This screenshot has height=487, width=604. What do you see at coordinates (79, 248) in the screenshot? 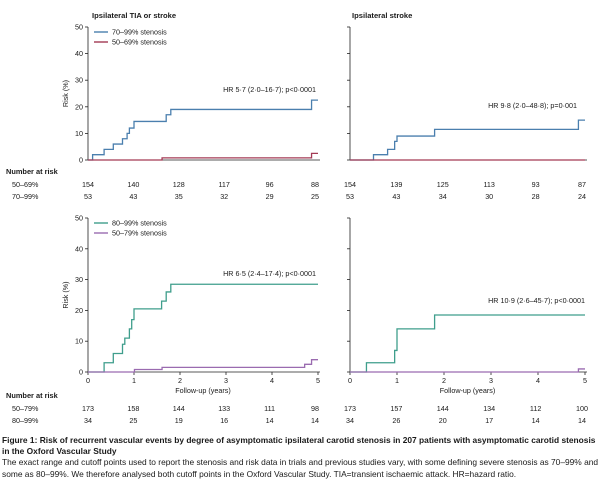
I see `panel-3-y-tick-label: 40` at bounding box center [79, 248].